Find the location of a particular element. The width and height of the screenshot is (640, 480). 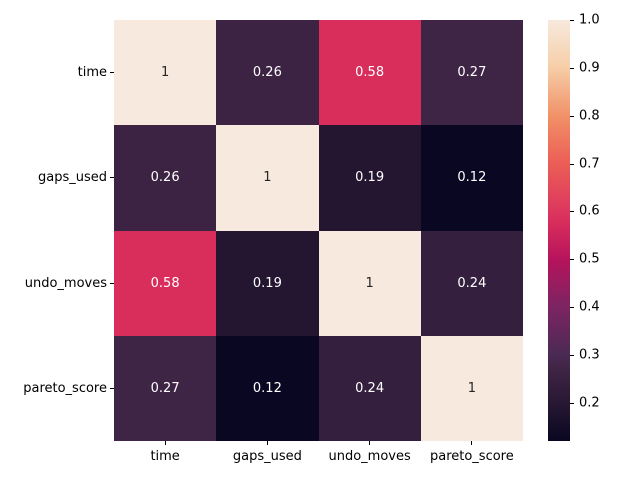

y-tick-undo_moves: undo_moves is located at coordinates (57, 283).